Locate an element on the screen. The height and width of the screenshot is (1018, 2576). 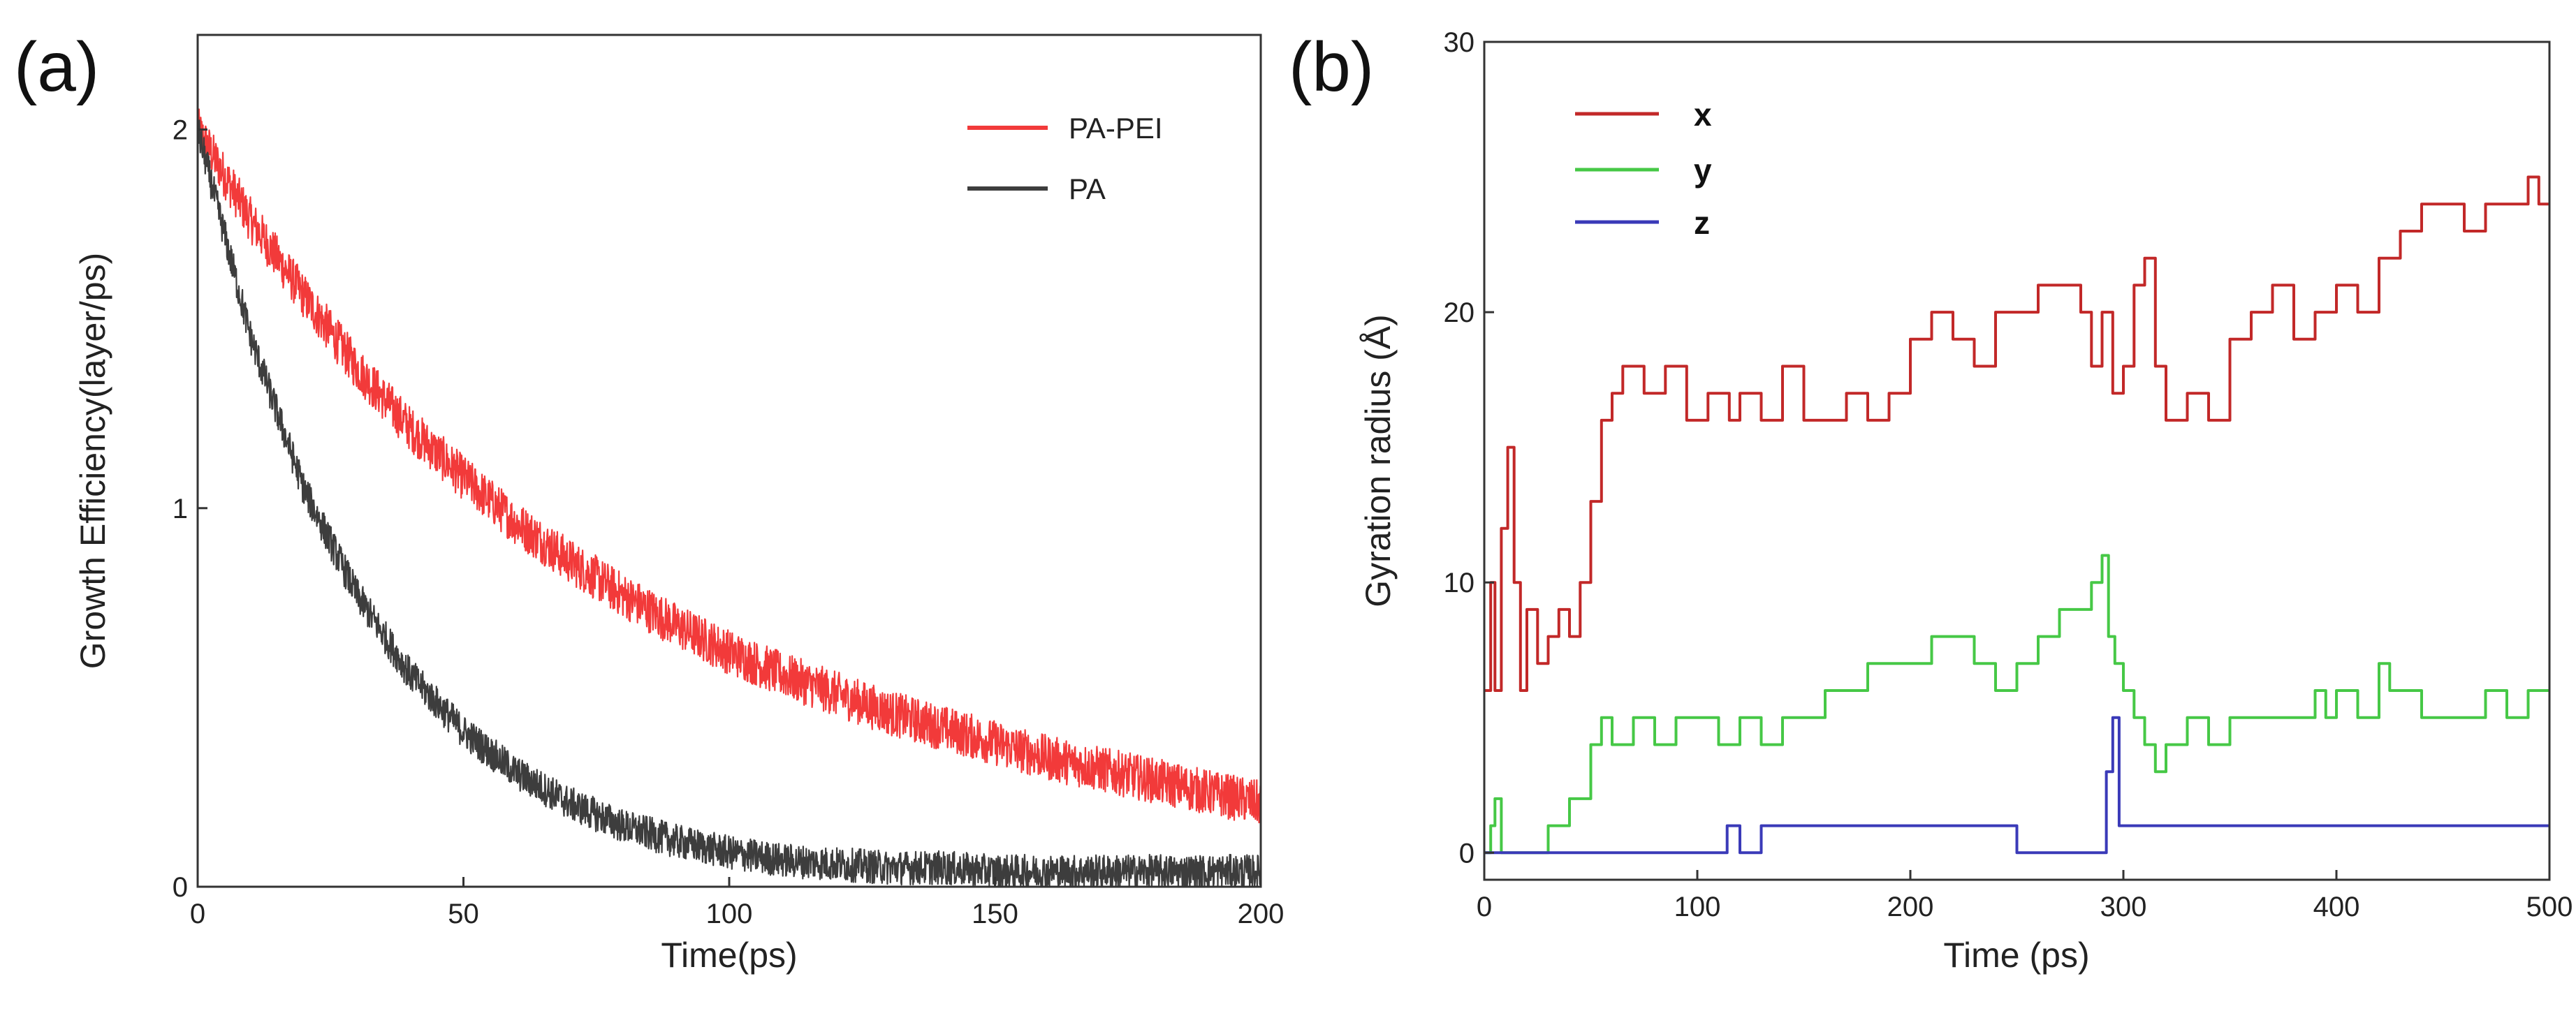
x-tick-label: 300 is located at coordinates (2123, 907).